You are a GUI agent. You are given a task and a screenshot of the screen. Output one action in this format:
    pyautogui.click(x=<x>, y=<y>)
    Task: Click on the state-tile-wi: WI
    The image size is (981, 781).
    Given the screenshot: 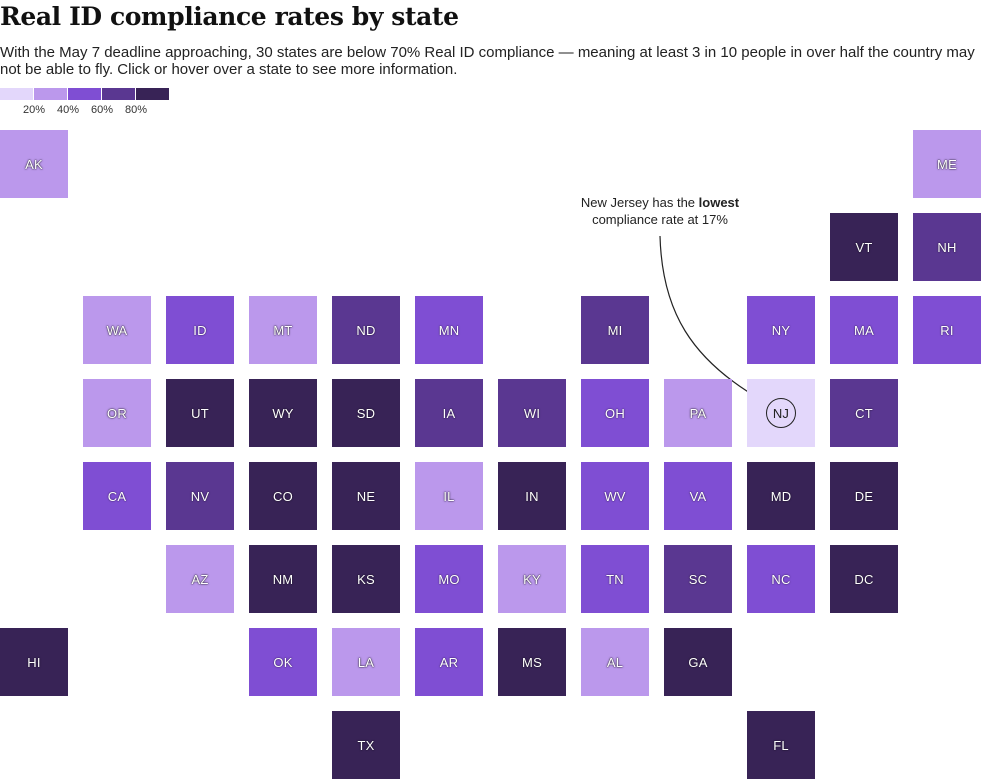 What is the action you would take?
    pyautogui.click(x=532, y=413)
    